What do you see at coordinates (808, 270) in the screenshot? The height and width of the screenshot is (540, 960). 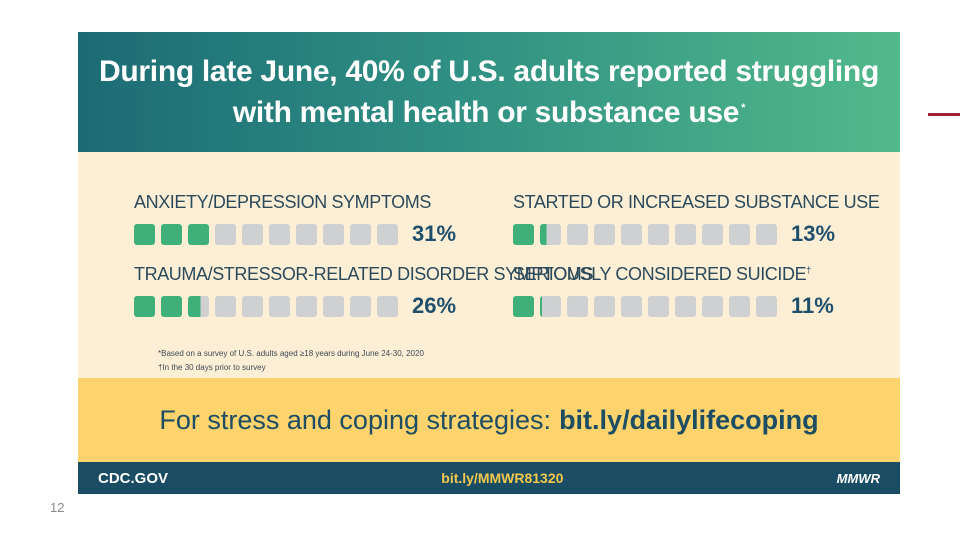 I see `stat-mark: †` at bounding box center [808, 270].